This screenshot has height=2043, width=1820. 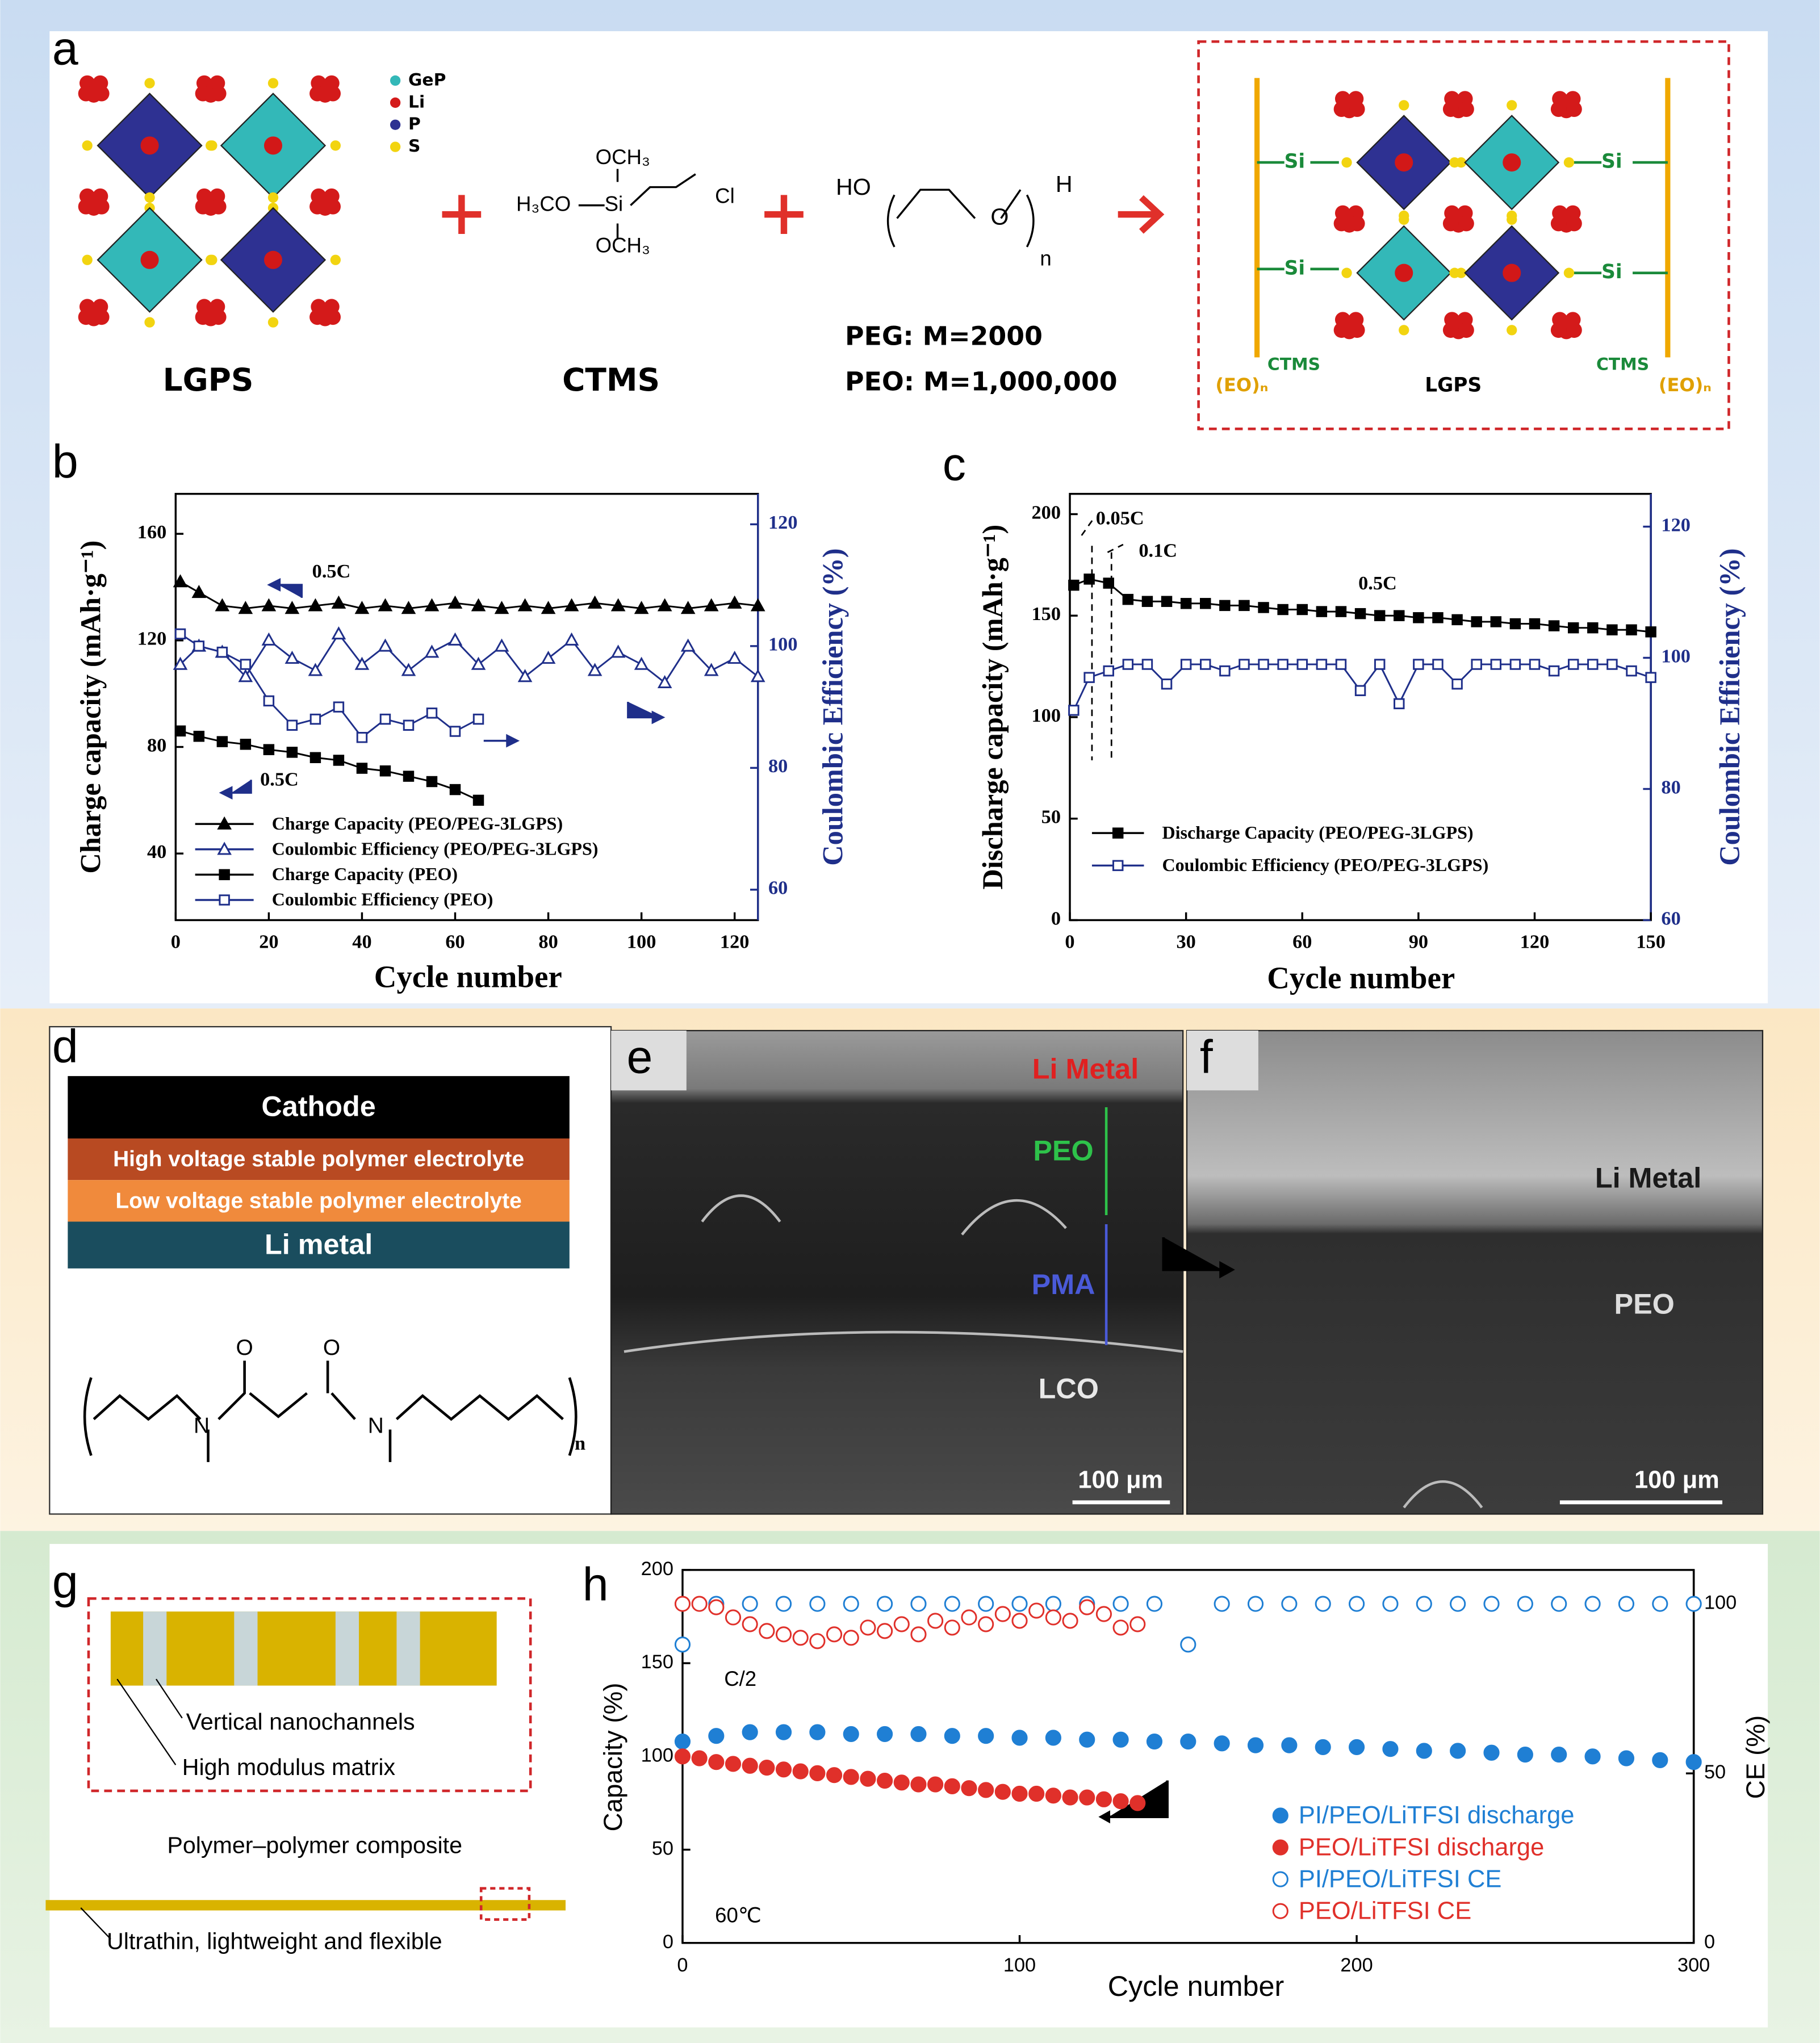 What do you see at coordinates (304, 1648) in the screenshot?
I see `matrix-block` at bounding box center [304, 1648].